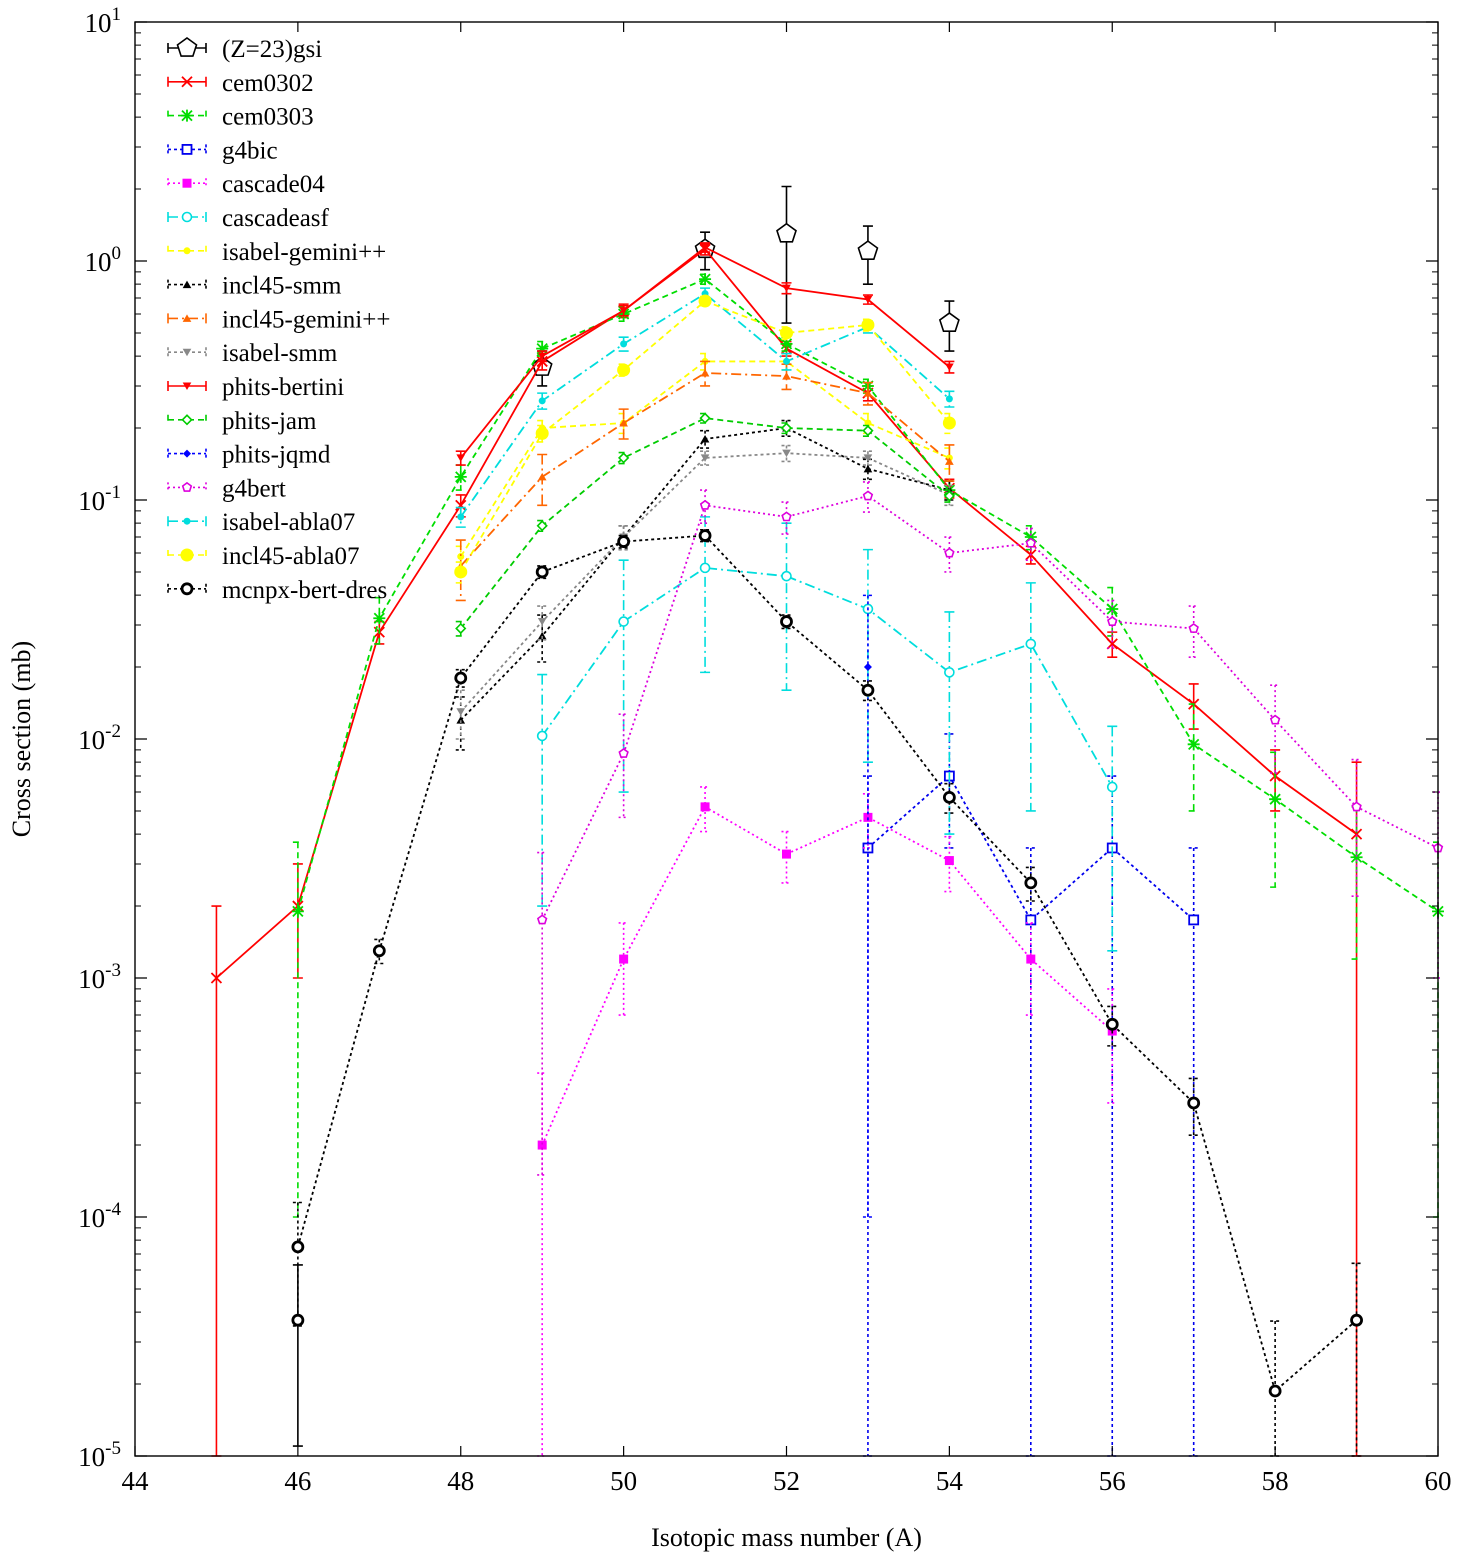 This screenshot has width=1478, height=1557. Describe the element at coordinates (786, 1537) in the screenshot. I see `x-axis-title: Isotopic mass number (A)` at that location.